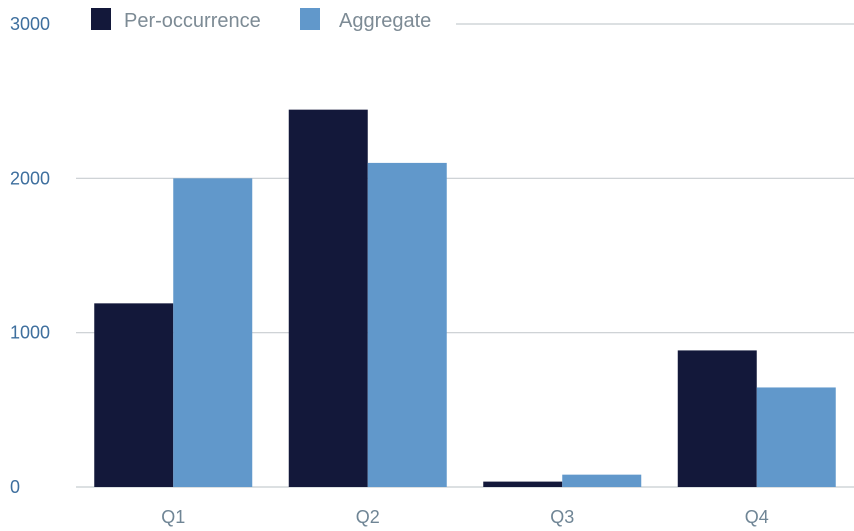 The width and height of the screenshot is (854, 531). I want to click on legend: Per-occurrence Aggregate, so click(261, 20).